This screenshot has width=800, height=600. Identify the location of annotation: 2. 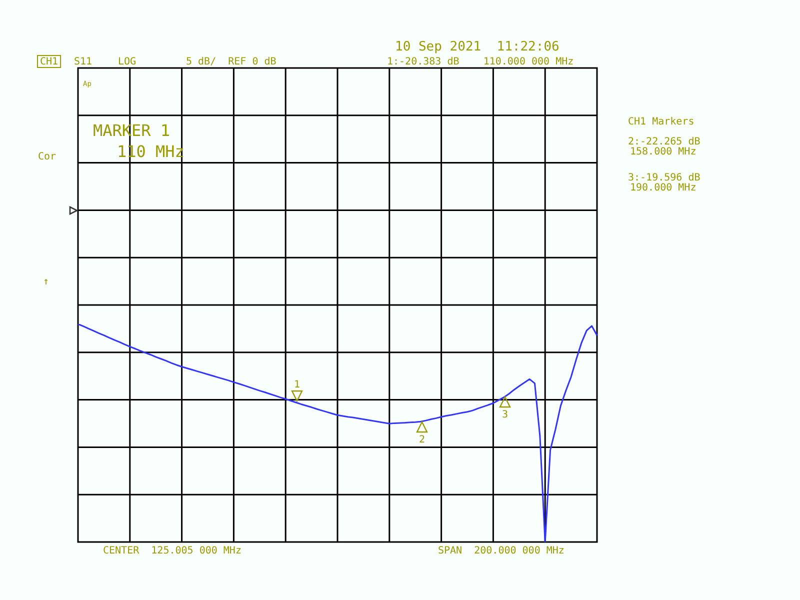
(422, 440).